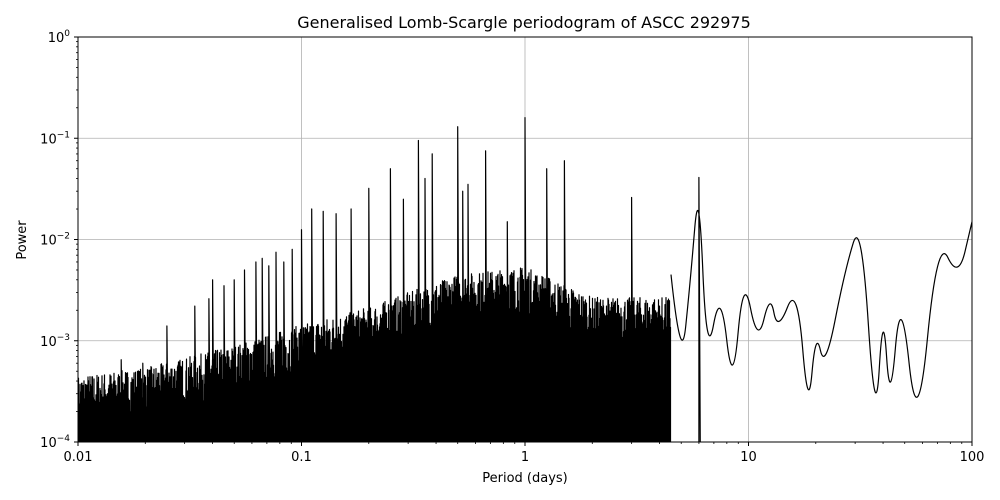 The height and width of the screenshot is (500, 1000). What do you see at coordinates (525, 457) in the screenshot?
I see `x-tick-label: 1` at bounding box center [525, 457].